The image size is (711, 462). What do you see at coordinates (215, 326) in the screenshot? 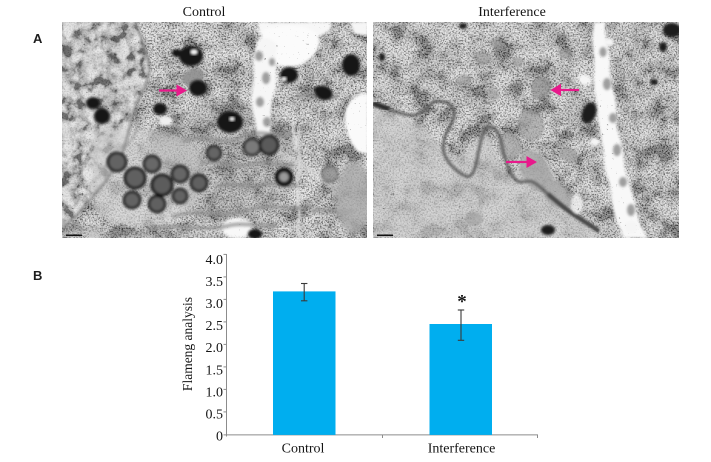
I see `svg-text: 2.5` at bounding box center [215, 326].